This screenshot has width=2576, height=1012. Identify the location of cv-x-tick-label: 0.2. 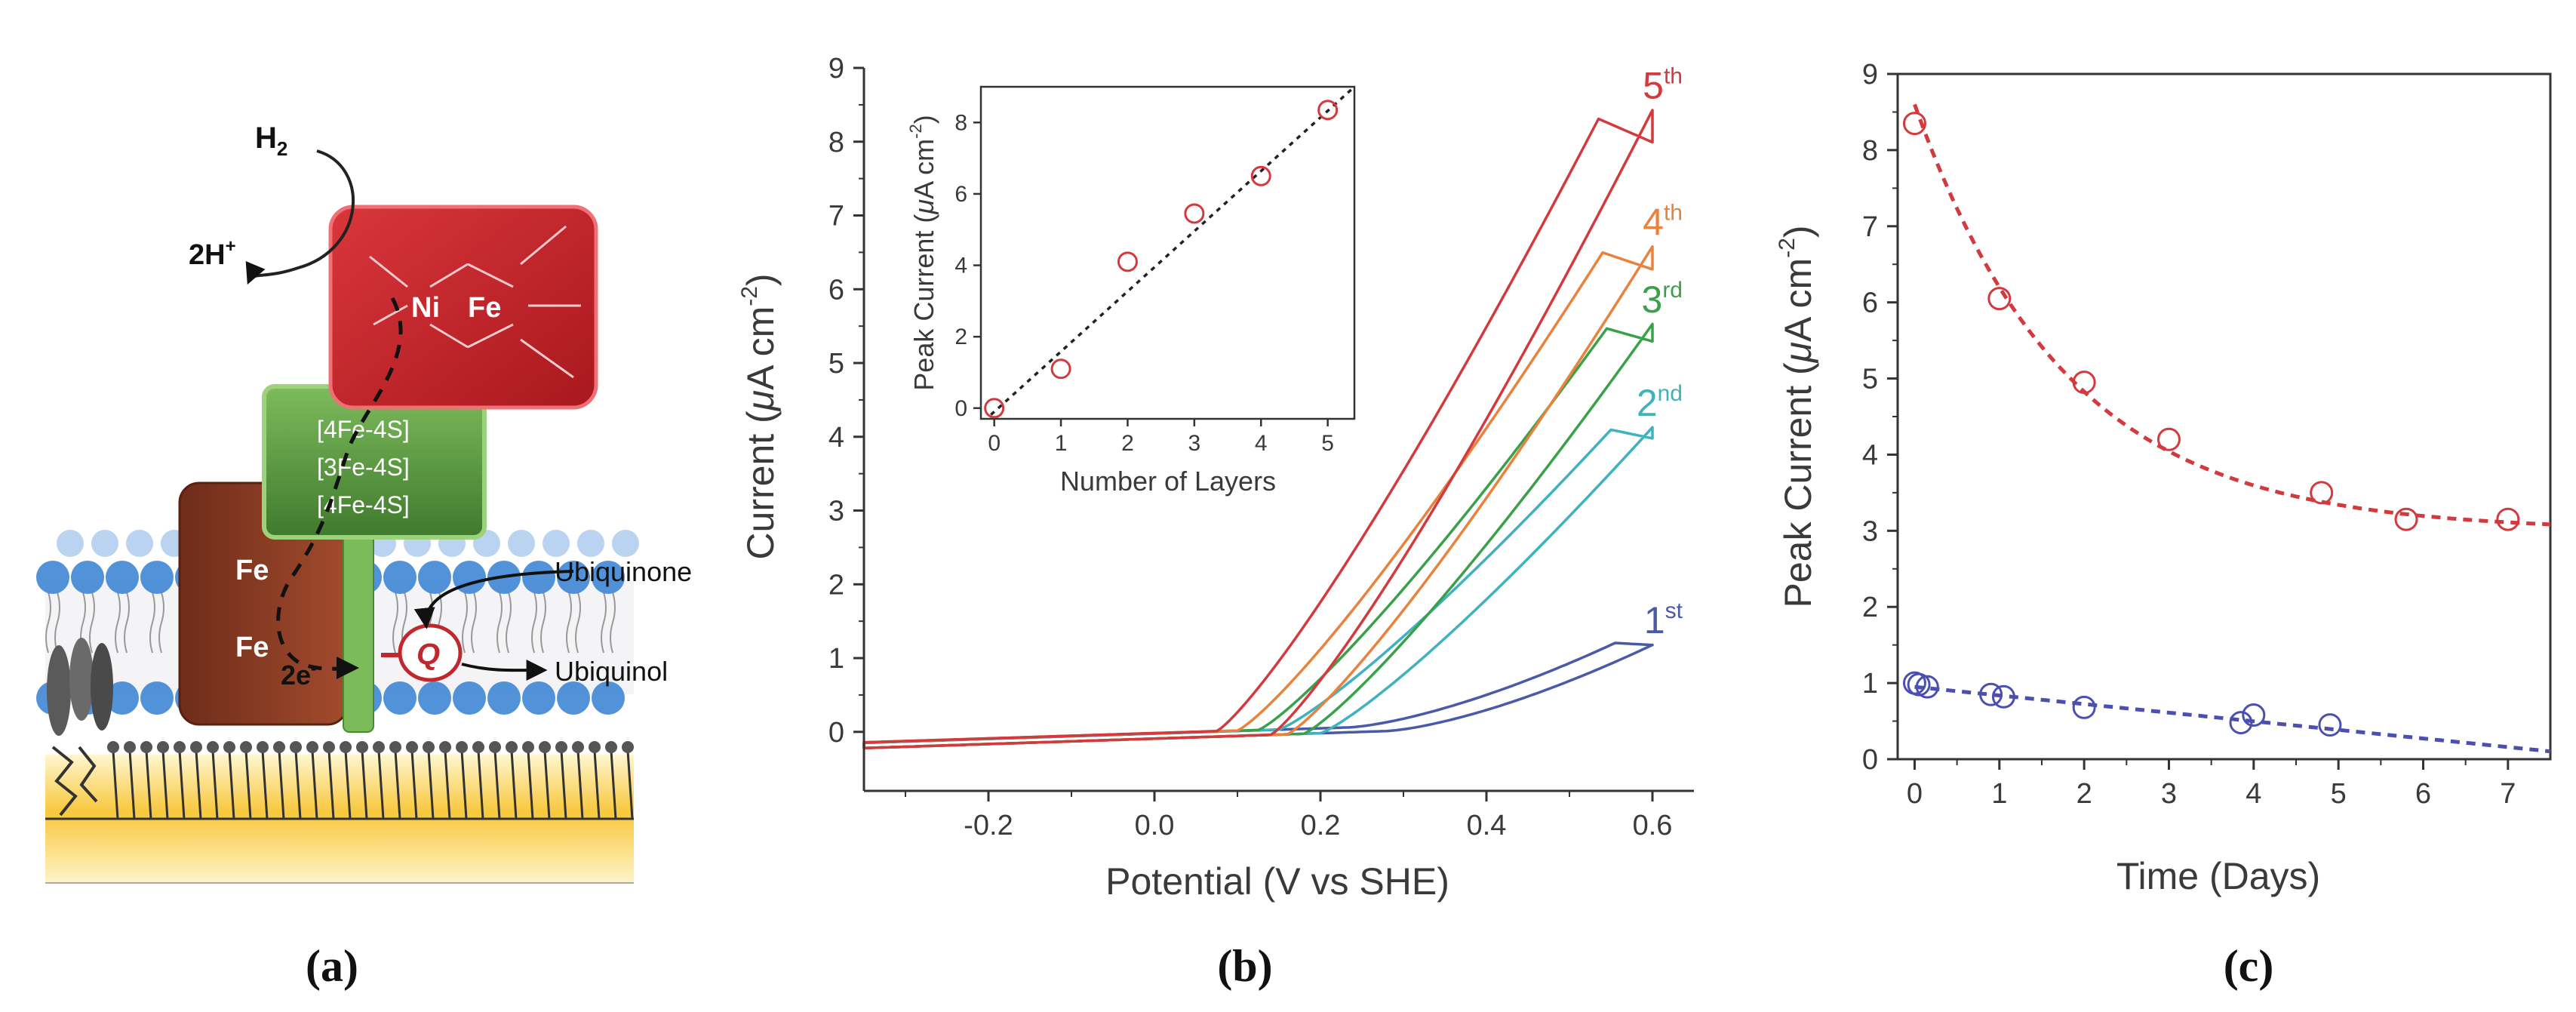
(1321, 825).